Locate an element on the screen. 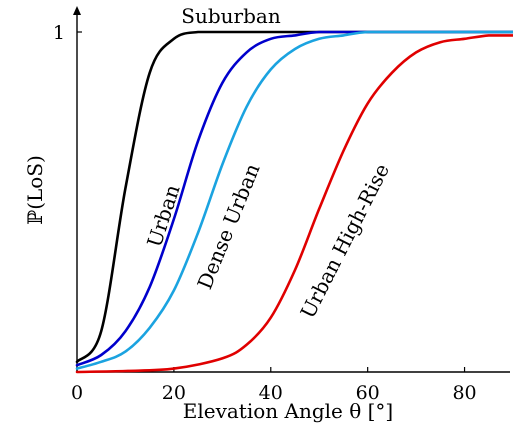 The width and height of the screenshot is (513, 440). x-tick-label: 40 is located at coordinates (271, 393).